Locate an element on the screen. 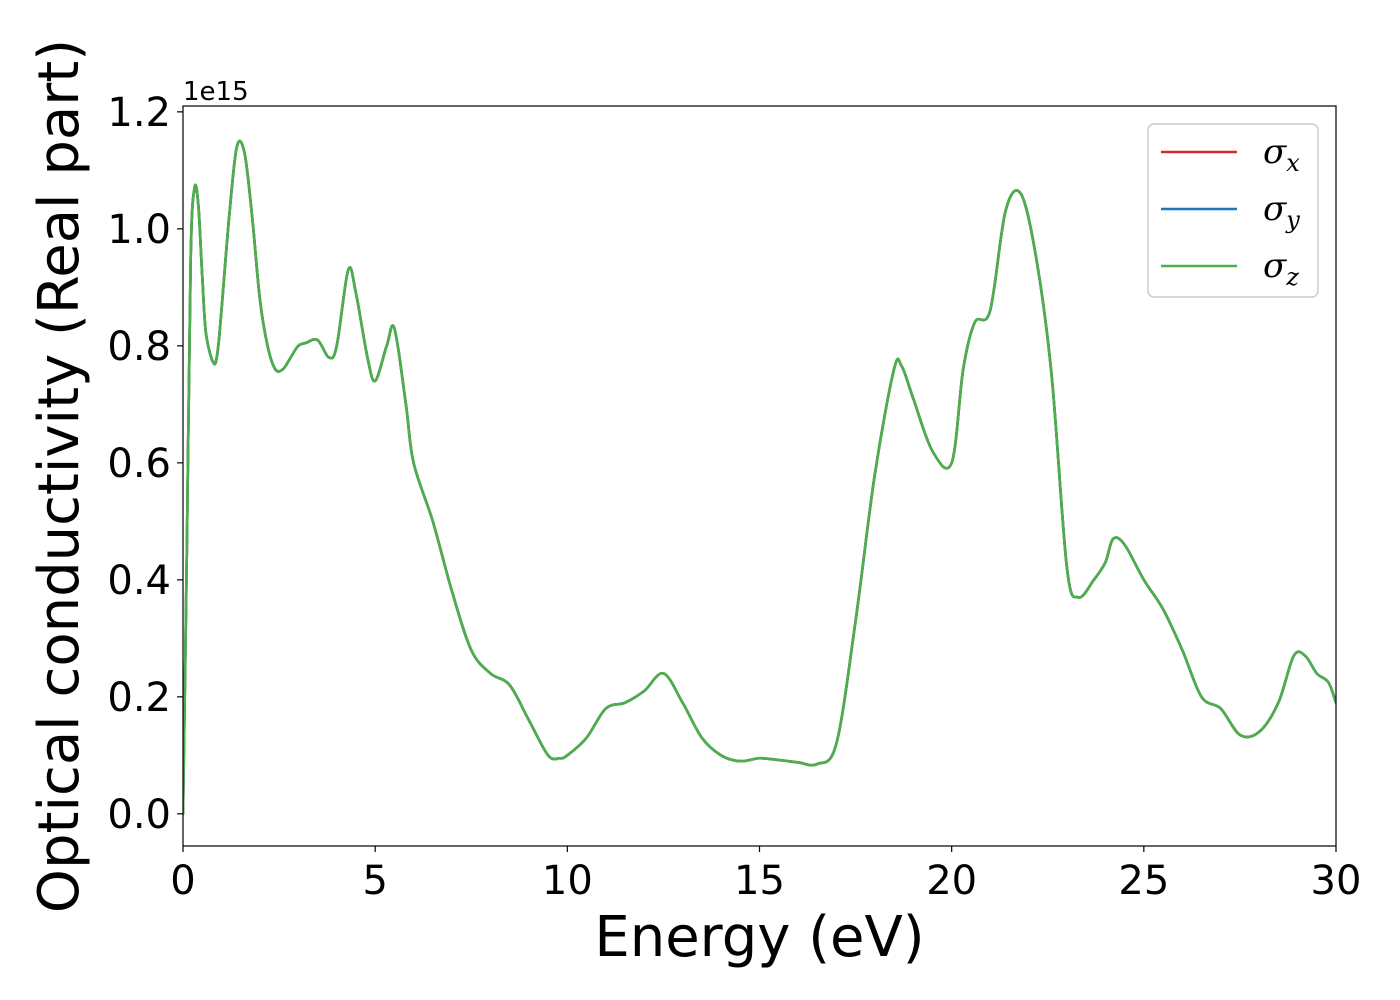  x-axis-ticks: 0 5 10 15 20 25 30 is located at coordinates (765, 875).